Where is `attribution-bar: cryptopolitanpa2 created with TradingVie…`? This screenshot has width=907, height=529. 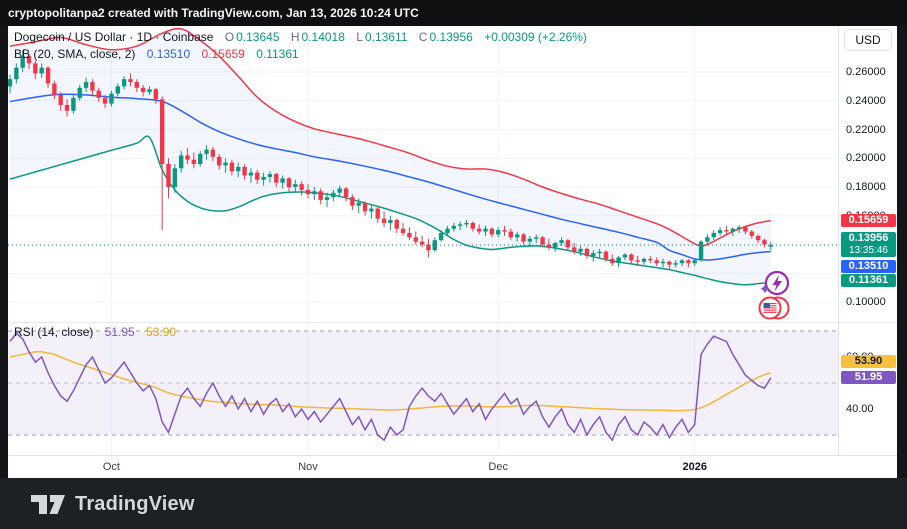 attribution-bar: cryptopolitanpa2 created with TradingVie… is located at coordinates (453, 13).